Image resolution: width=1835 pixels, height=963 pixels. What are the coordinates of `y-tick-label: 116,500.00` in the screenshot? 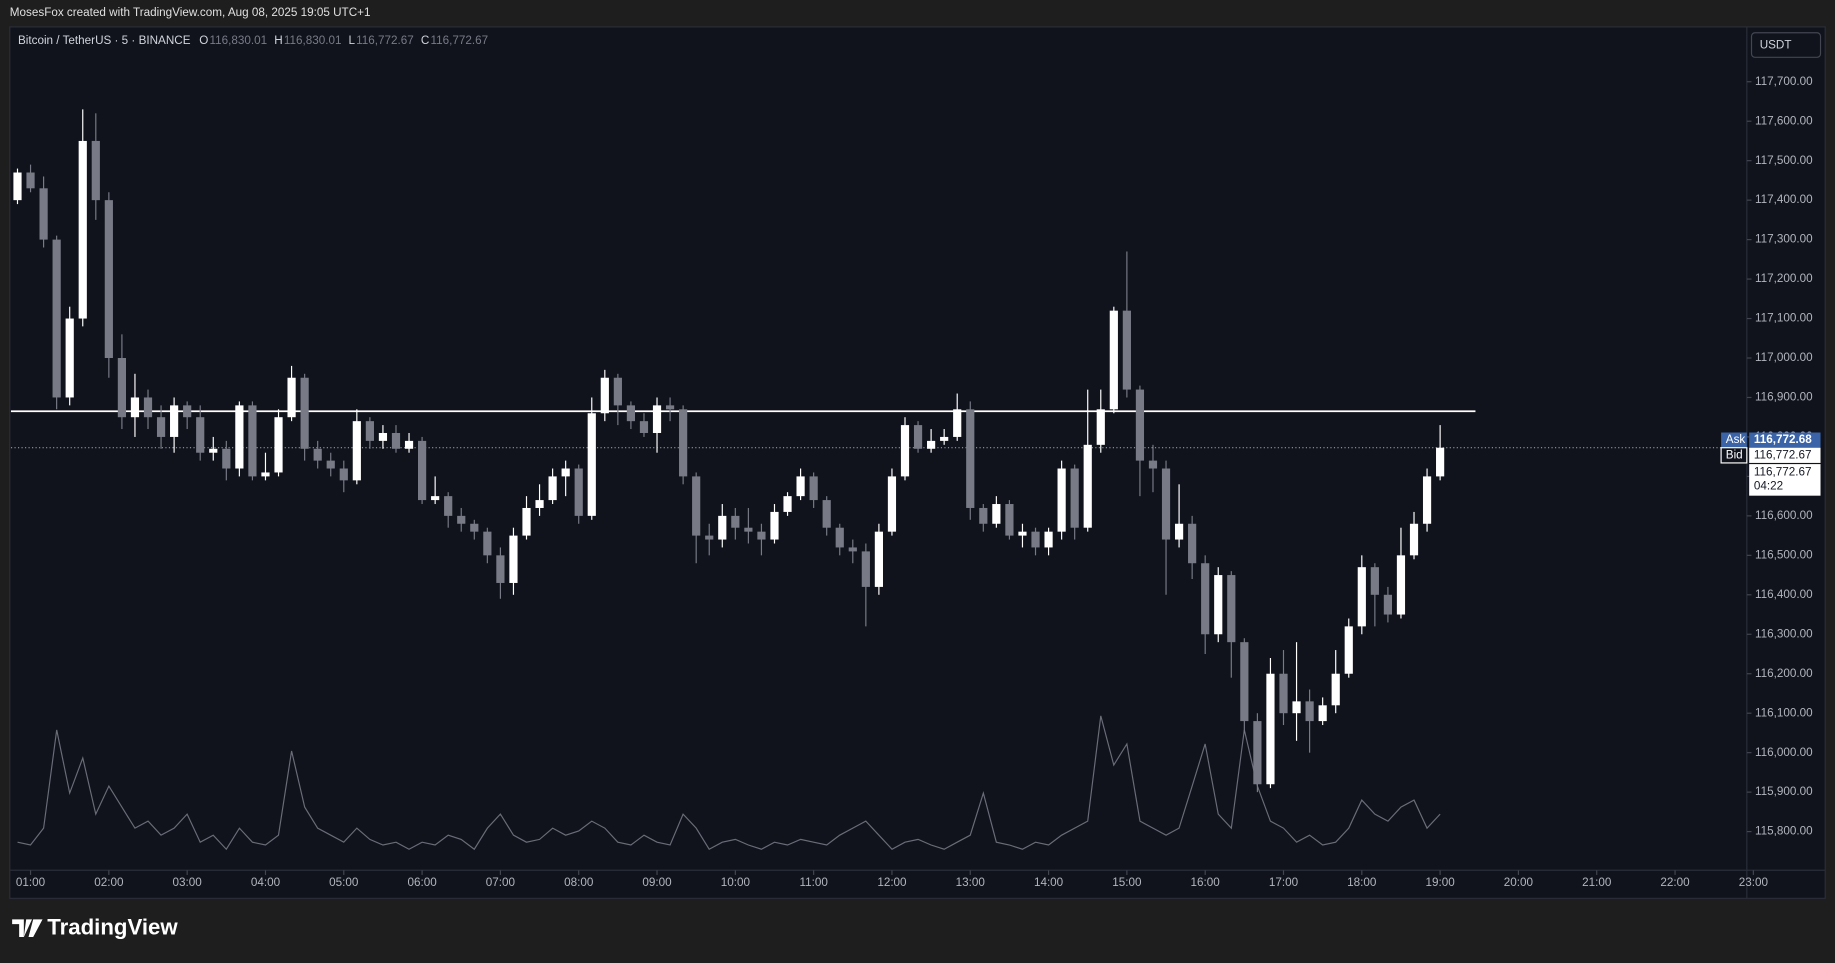 It's located at (1784, 554).